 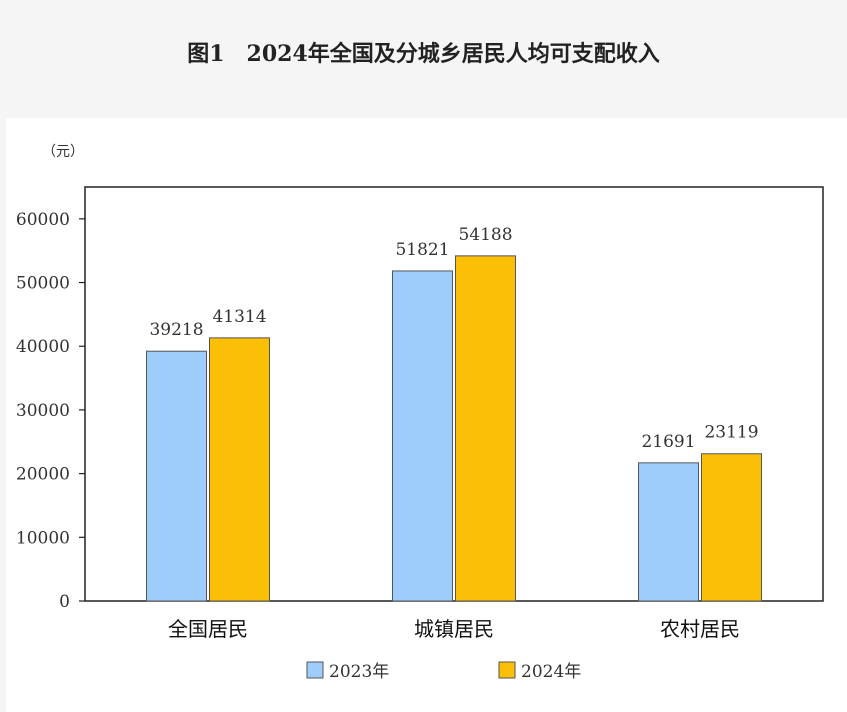 I want to click on y-unit-label: （元）, so click(x=63, y=152).